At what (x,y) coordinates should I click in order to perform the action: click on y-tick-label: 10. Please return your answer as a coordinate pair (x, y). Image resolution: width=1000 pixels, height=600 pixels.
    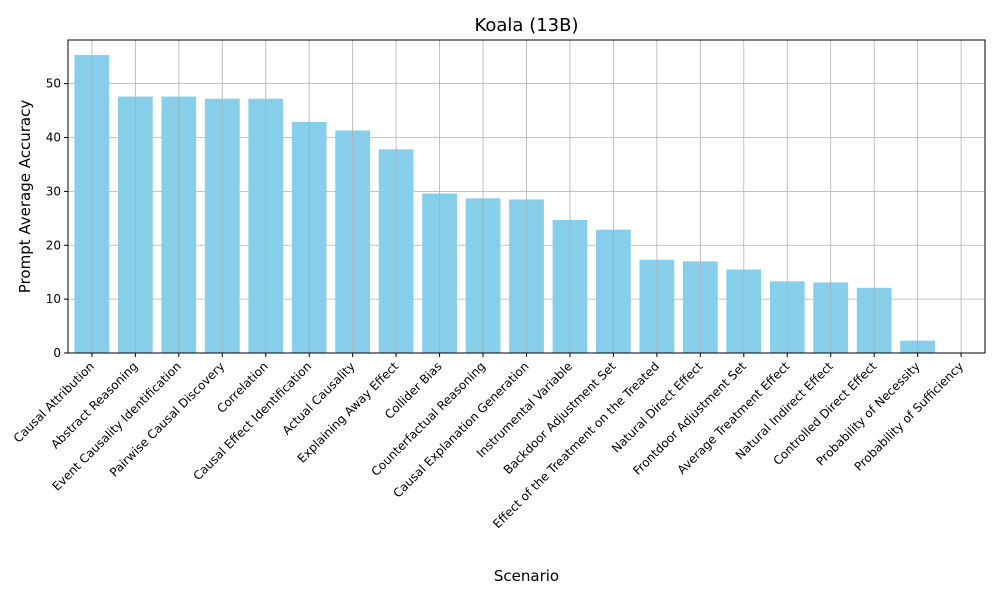
    Looking at the image, I should click on (53, 299).